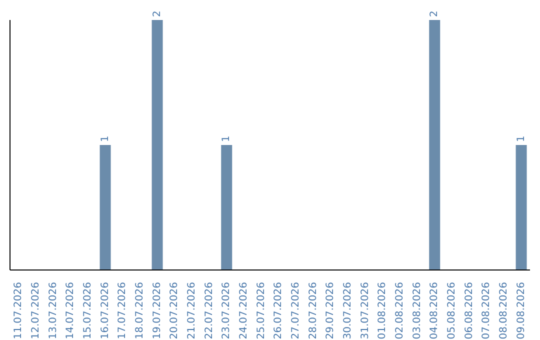 The height and width of the screenshot is (340, 540). I want to click on x-tick-label: 06.08.2026, so click(469, 311).